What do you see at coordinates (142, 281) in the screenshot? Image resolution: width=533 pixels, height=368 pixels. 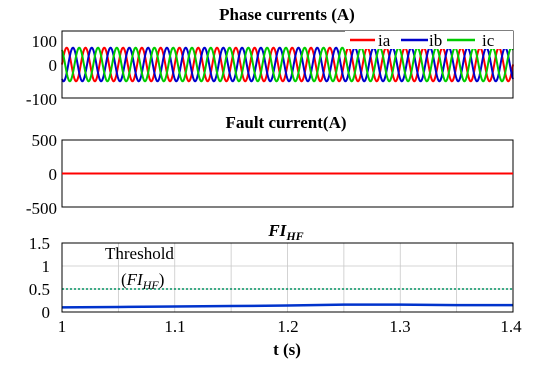 I see `threshold-annotation-line2: (FIHF)` at bounding box center [142, 281].